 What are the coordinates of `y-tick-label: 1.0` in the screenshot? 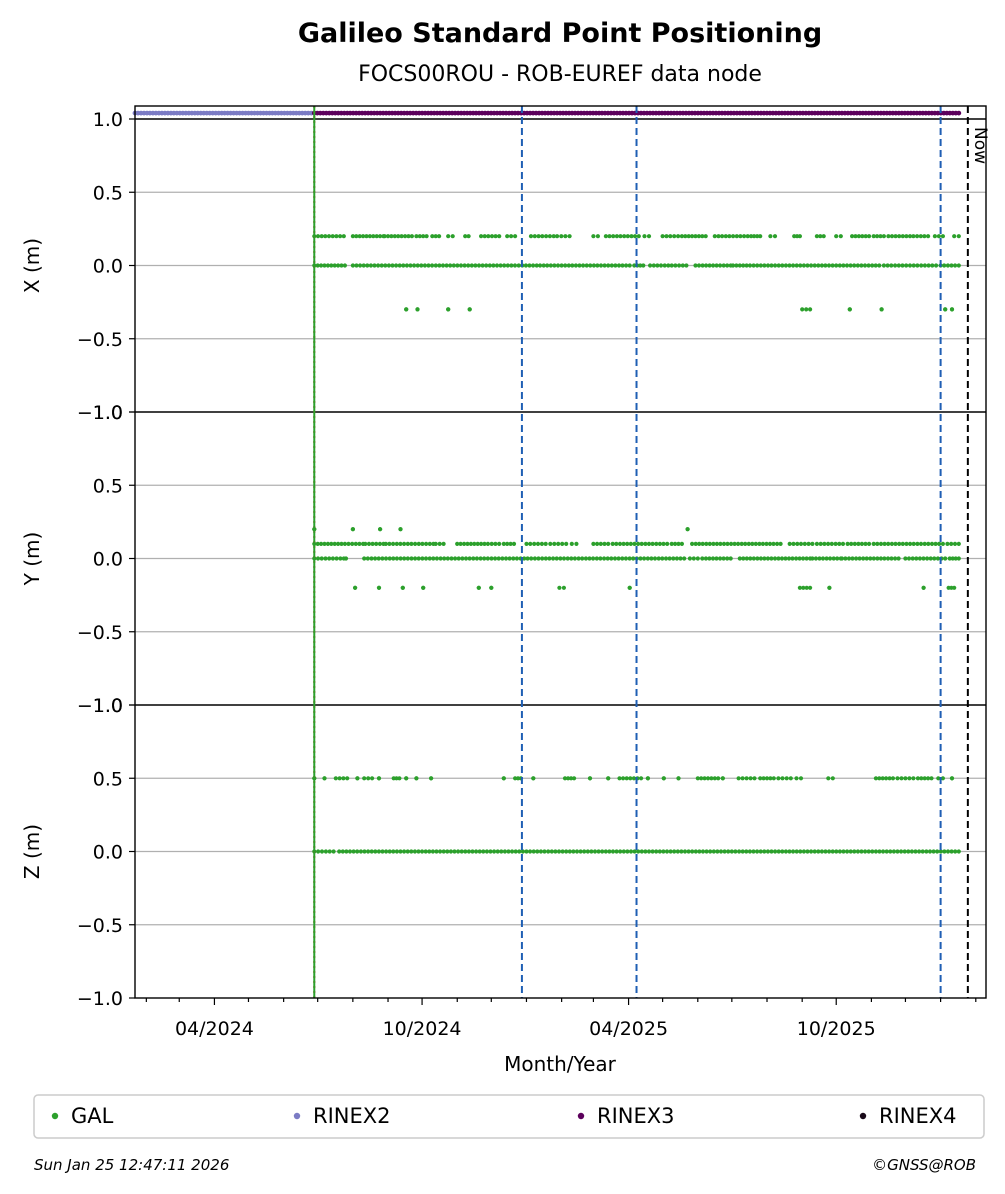 It's located at (108, 120).